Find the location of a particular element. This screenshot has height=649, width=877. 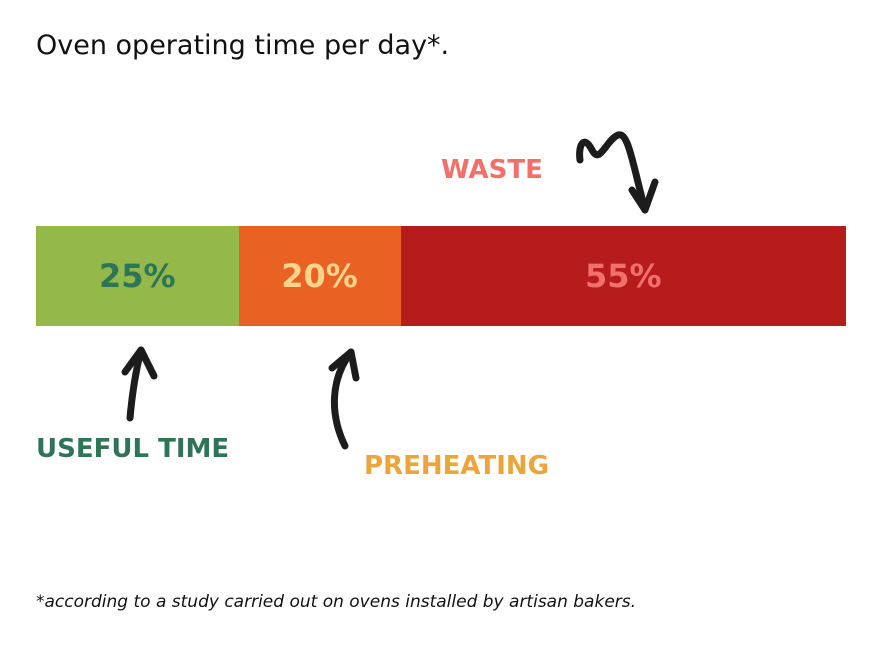

chart-title: Oven operating time per day*. is located at coordinates (243, 45).